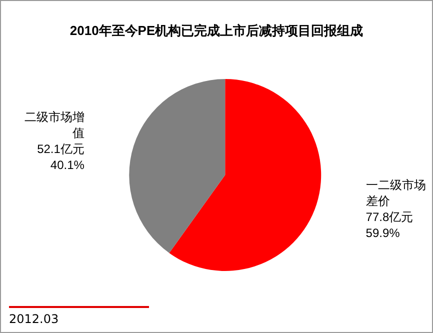  Describe the element at coordinates (217, 30) in the screenshot. I see `chart-title: 2010年至今PE机构已完成上市后减持项目回报组成` at that location.